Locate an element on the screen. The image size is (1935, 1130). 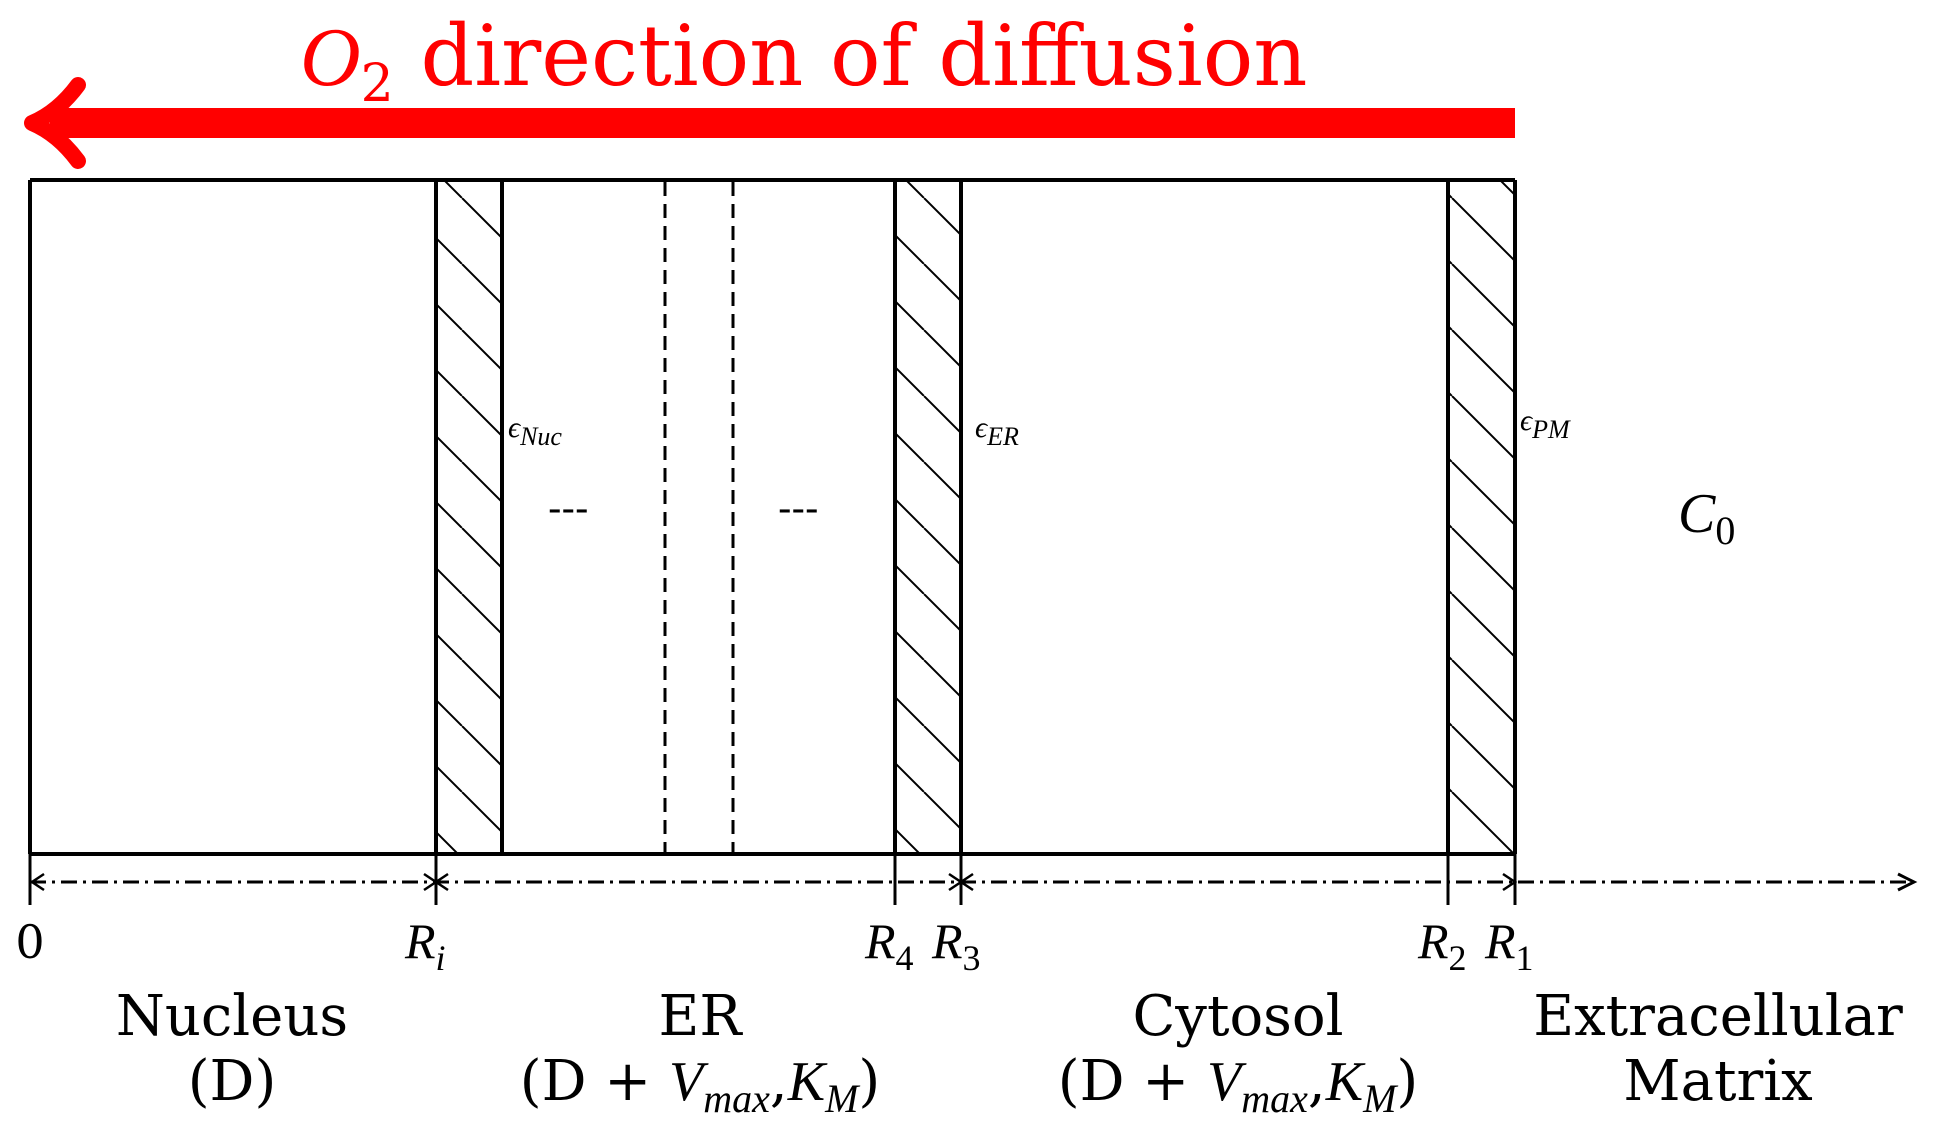
epsilon-nuc-label: ϵNuc is located at coordinates (535, 431).